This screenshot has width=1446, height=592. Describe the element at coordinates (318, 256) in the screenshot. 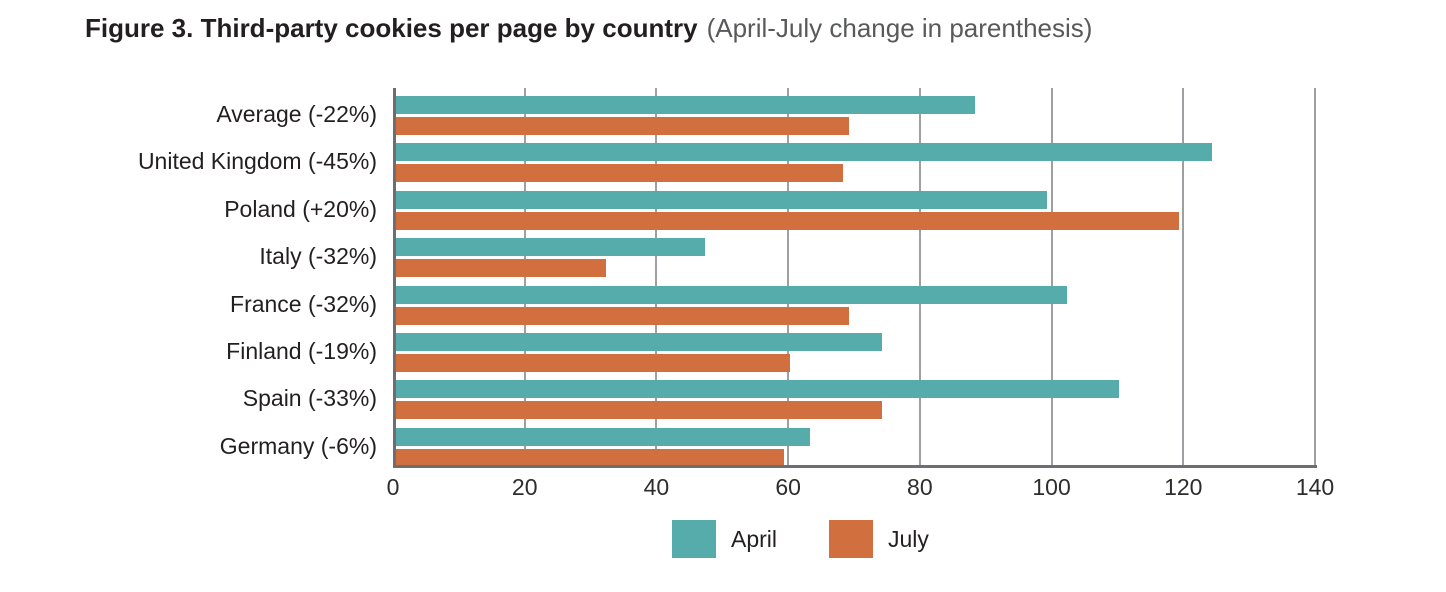

I see `category-label-3: Italy (-32%)` at that location.